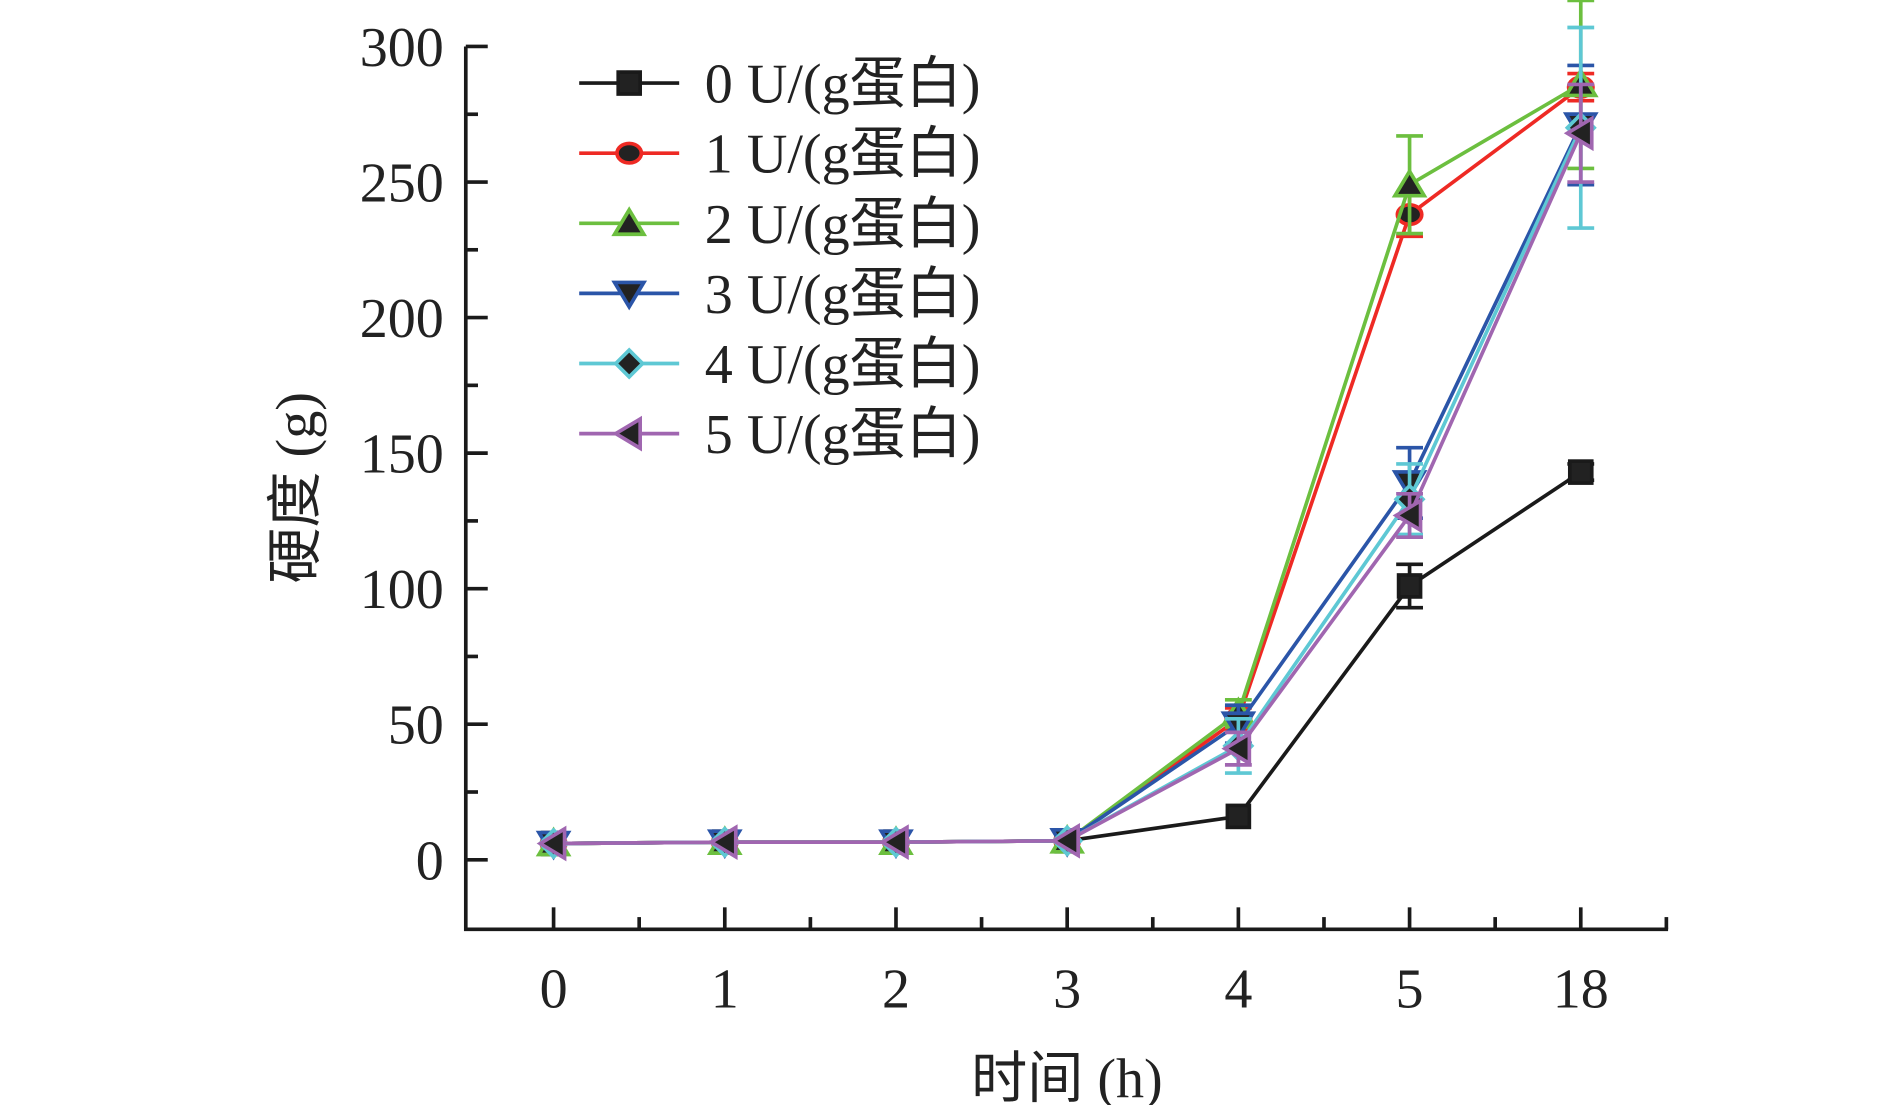 This screenshot has height=1105, width=1890. What do you see at coordinates (402, 590) in the screenshot?
I see `y-tick-label: 100` at bounding box center [402, 590].